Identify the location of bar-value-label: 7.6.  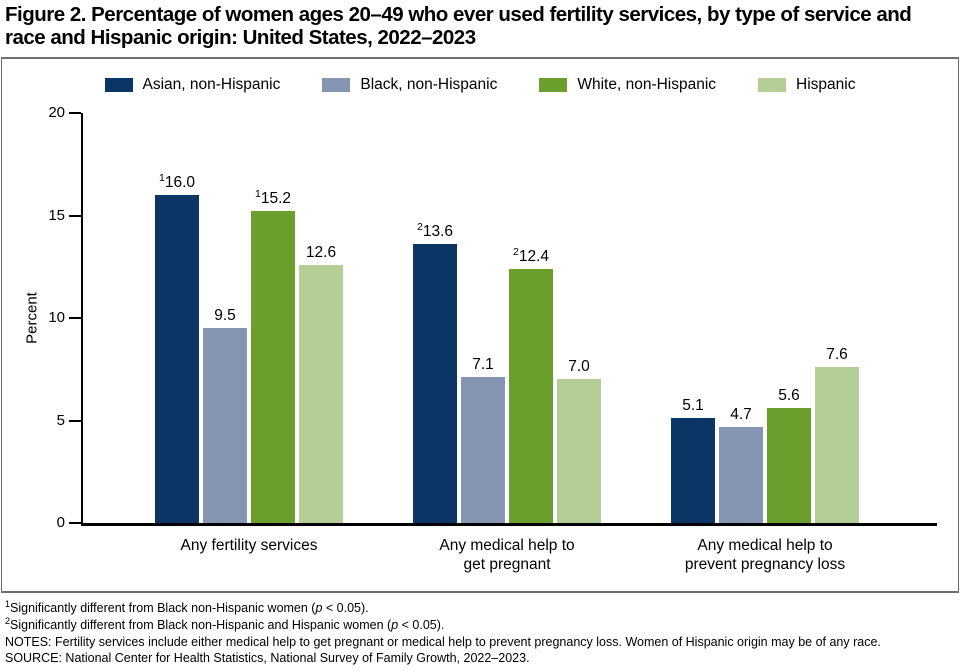
(837, 354).